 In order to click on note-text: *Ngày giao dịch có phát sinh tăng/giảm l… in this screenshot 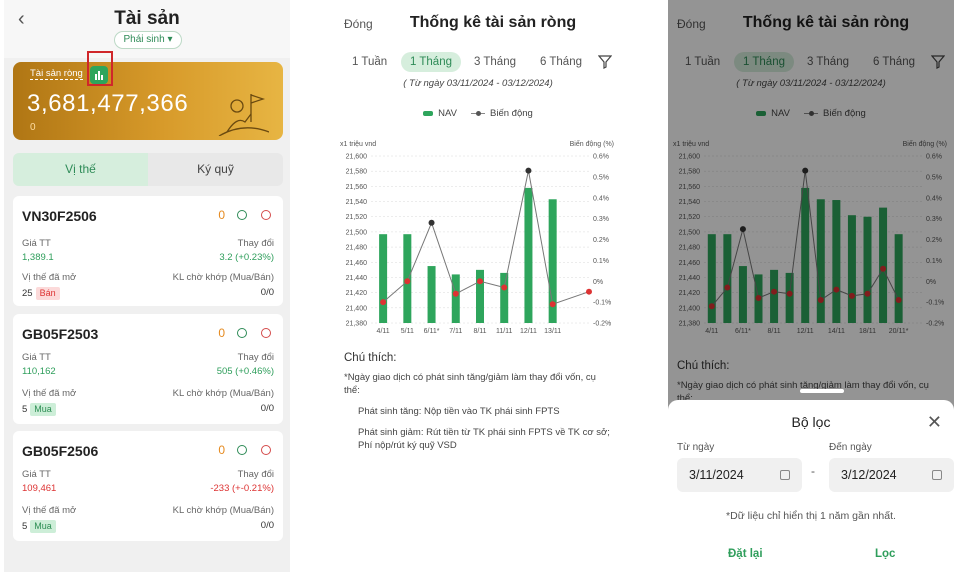, I will do `click(803, 392)`.